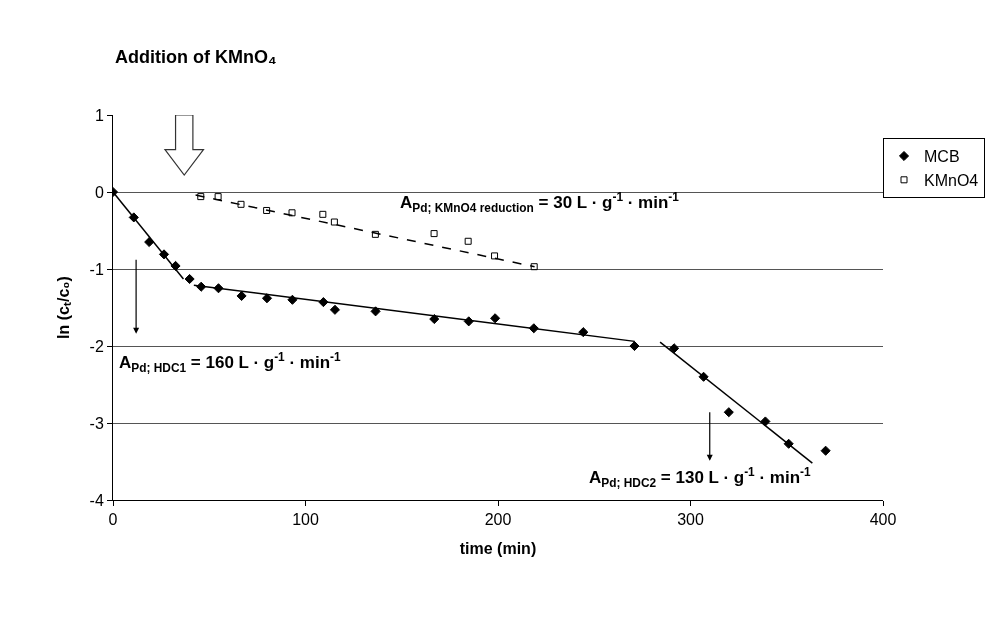  I want to click on x-axis-title: time (min), so click(498, 548).